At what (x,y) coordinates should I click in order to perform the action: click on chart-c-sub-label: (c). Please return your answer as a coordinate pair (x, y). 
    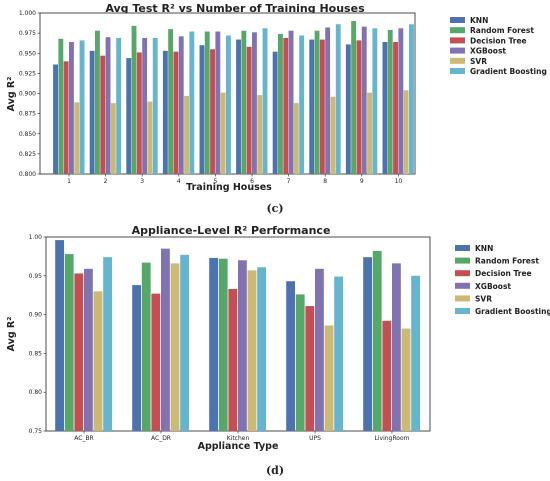
    Looking at the image, I should click on (274, 208).